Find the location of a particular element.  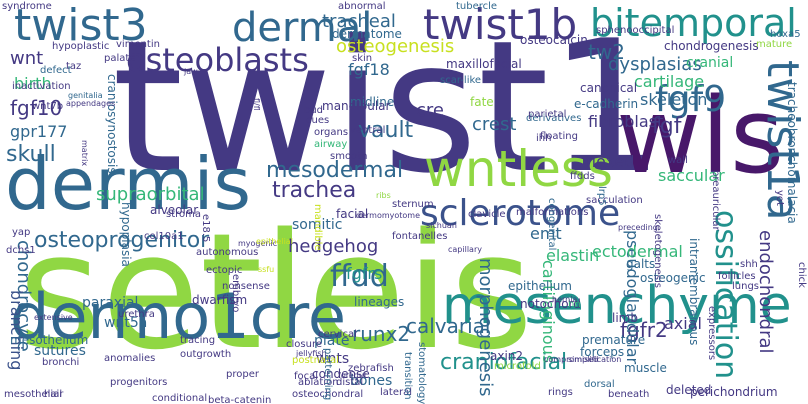

word-mandible: mandible is located at coordinates (317, 227).